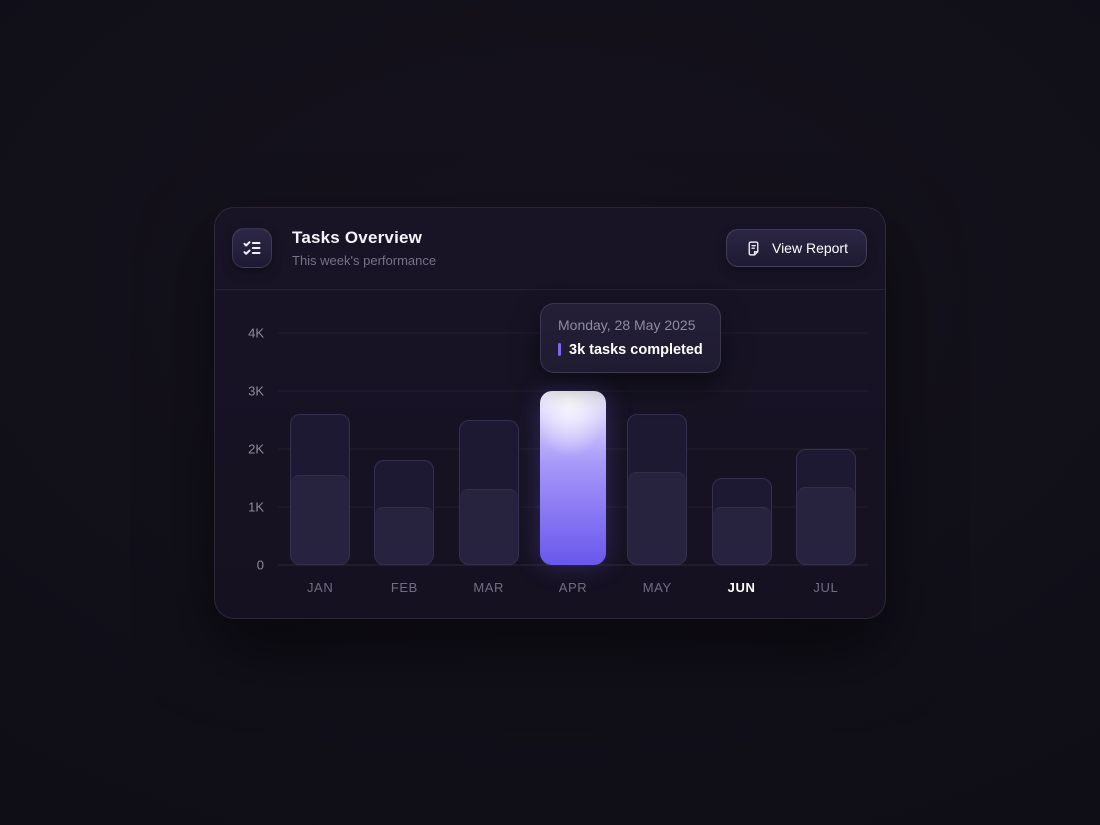 The width and height of the screenshot is (1100, 825). Describe the element at coordinates (364, 260) in the screenshot. I see `card-subtitle: This week's performance` at that location.